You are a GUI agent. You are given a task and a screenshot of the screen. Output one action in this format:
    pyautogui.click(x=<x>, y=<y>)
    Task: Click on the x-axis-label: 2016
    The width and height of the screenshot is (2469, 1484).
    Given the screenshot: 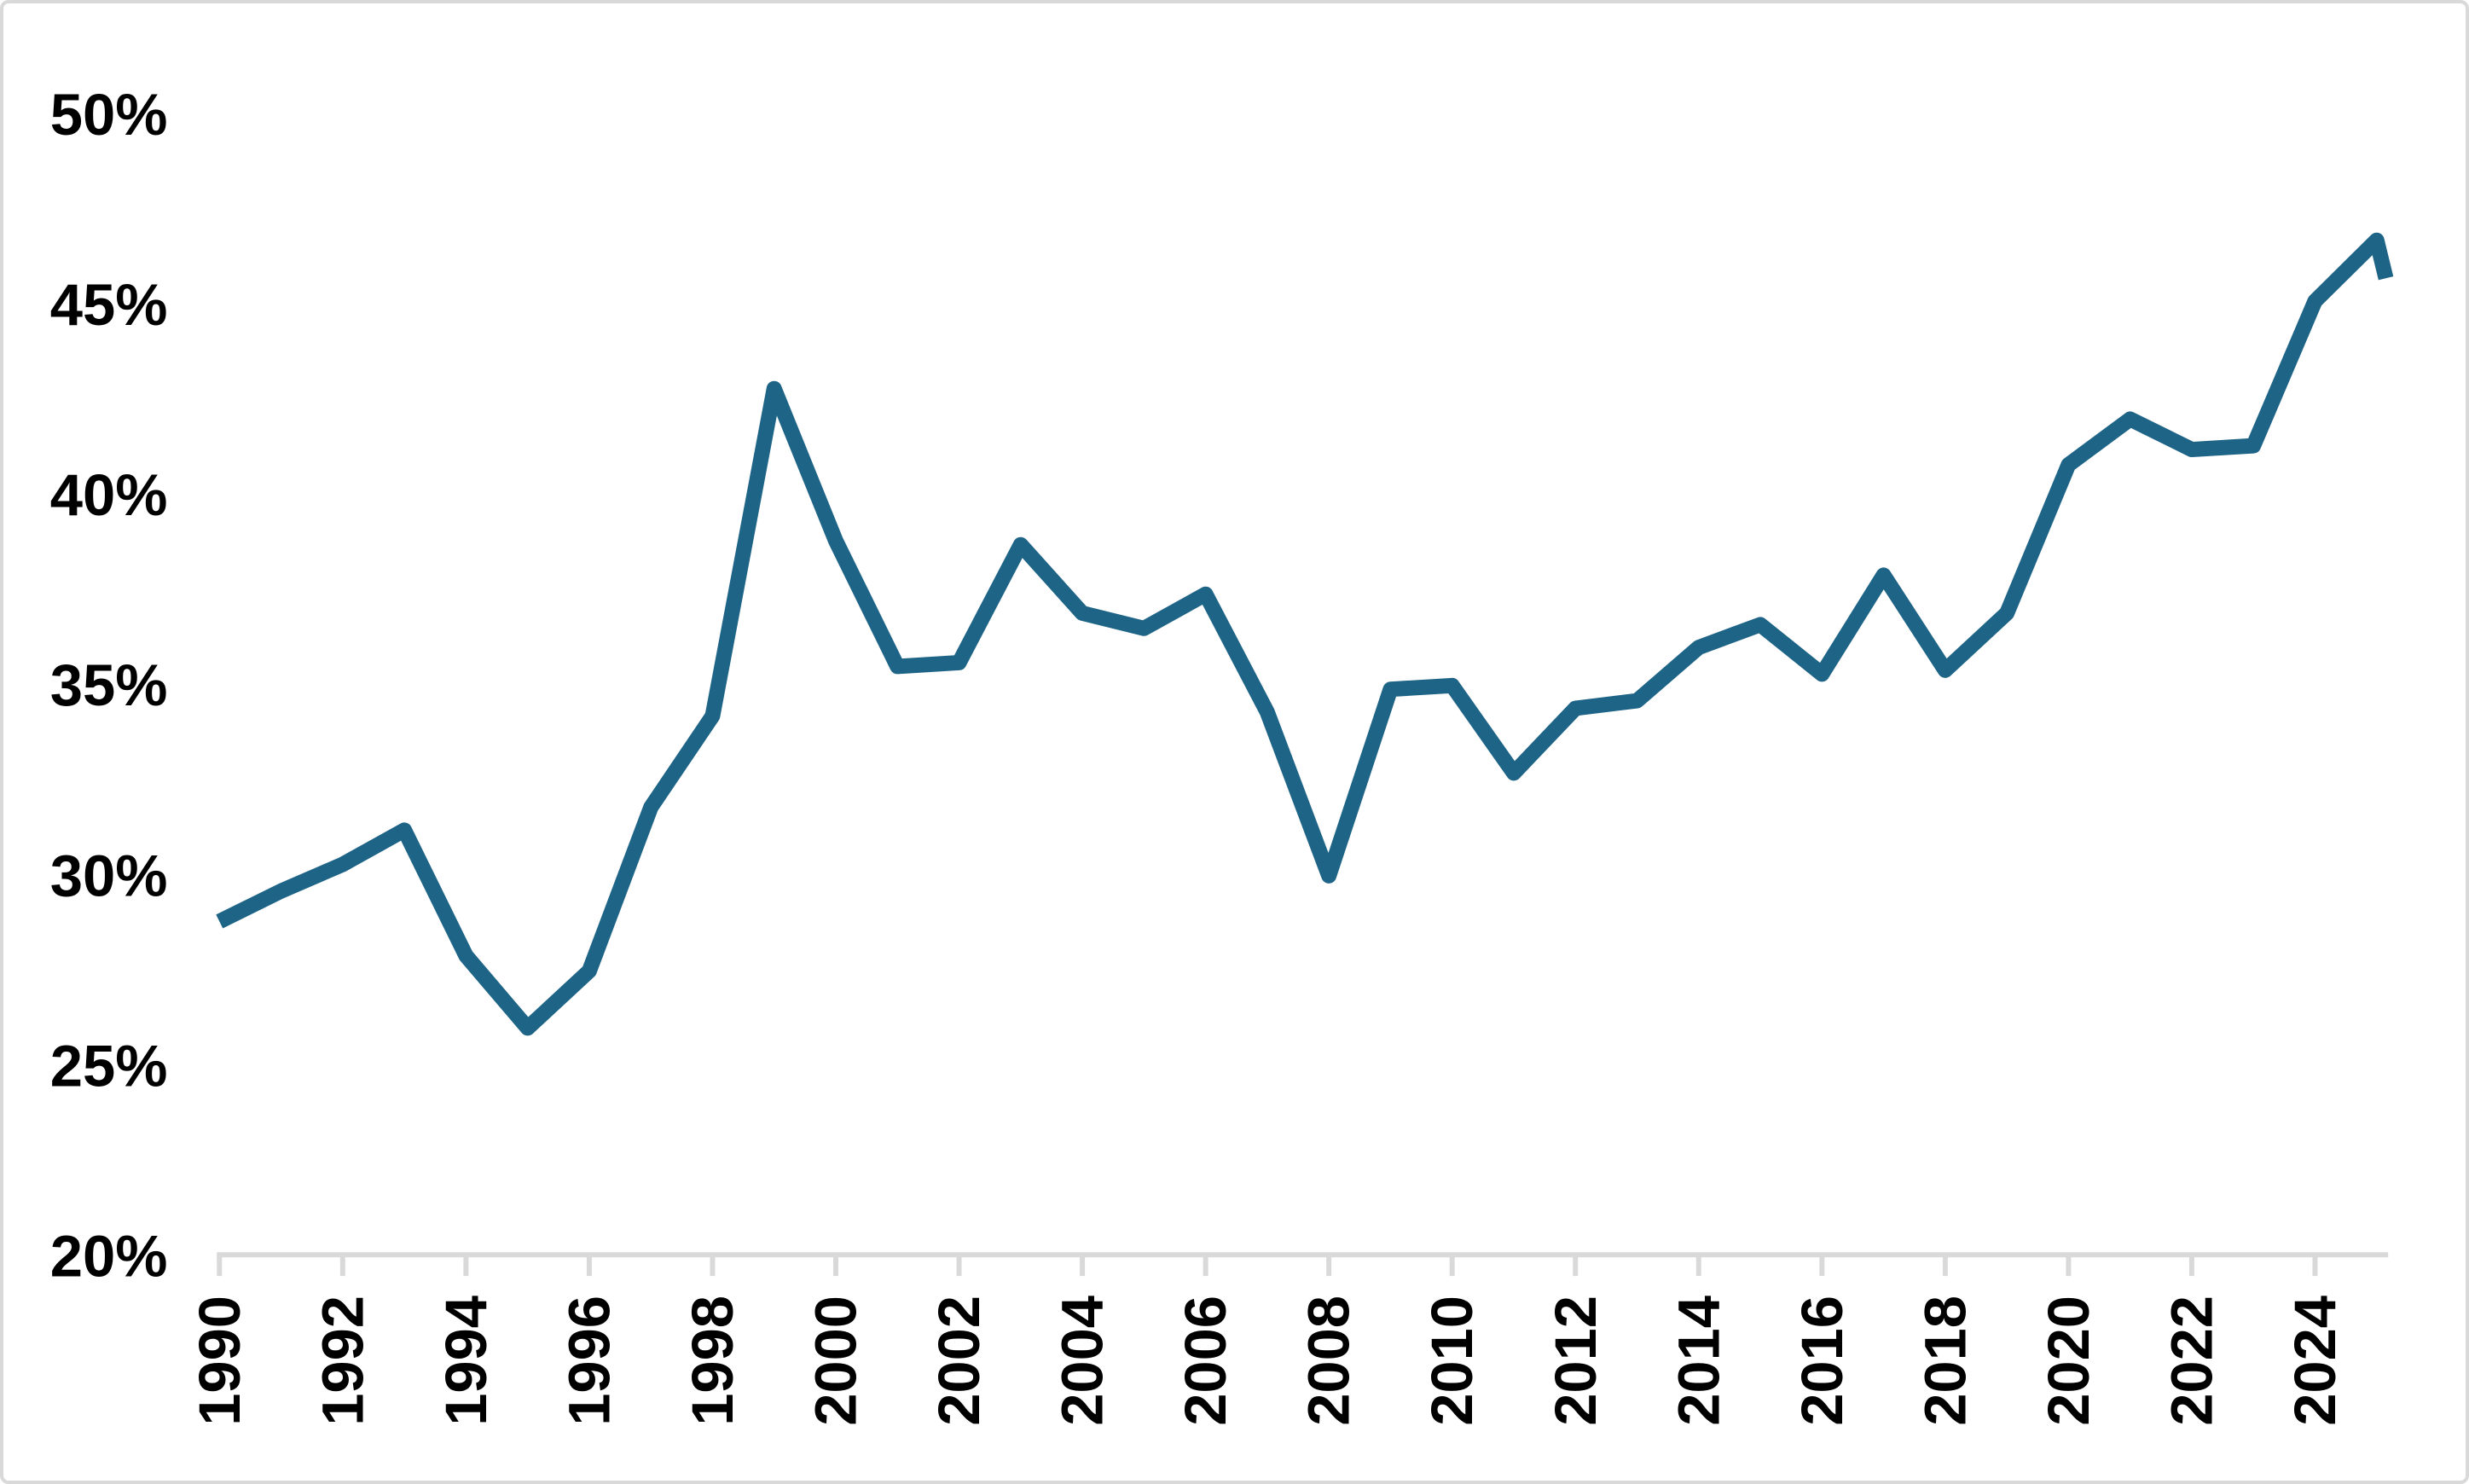 What is the action you would take?
    pyautogui.click(x=1822, y=1361)
    